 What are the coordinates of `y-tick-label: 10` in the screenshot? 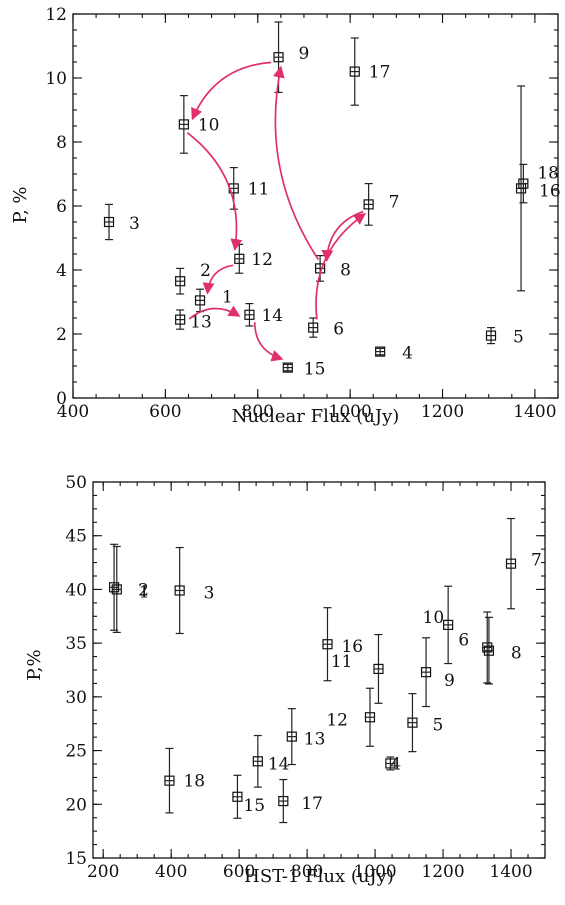 It's located at (56, 79).